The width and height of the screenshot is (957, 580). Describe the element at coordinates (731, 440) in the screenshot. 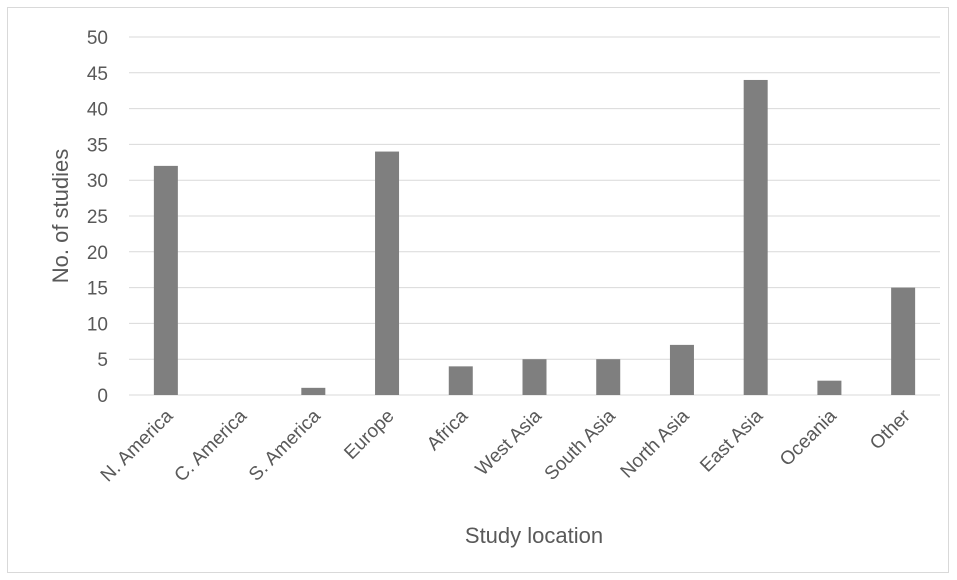

I see `x-tick-label: East Asia` at that location.